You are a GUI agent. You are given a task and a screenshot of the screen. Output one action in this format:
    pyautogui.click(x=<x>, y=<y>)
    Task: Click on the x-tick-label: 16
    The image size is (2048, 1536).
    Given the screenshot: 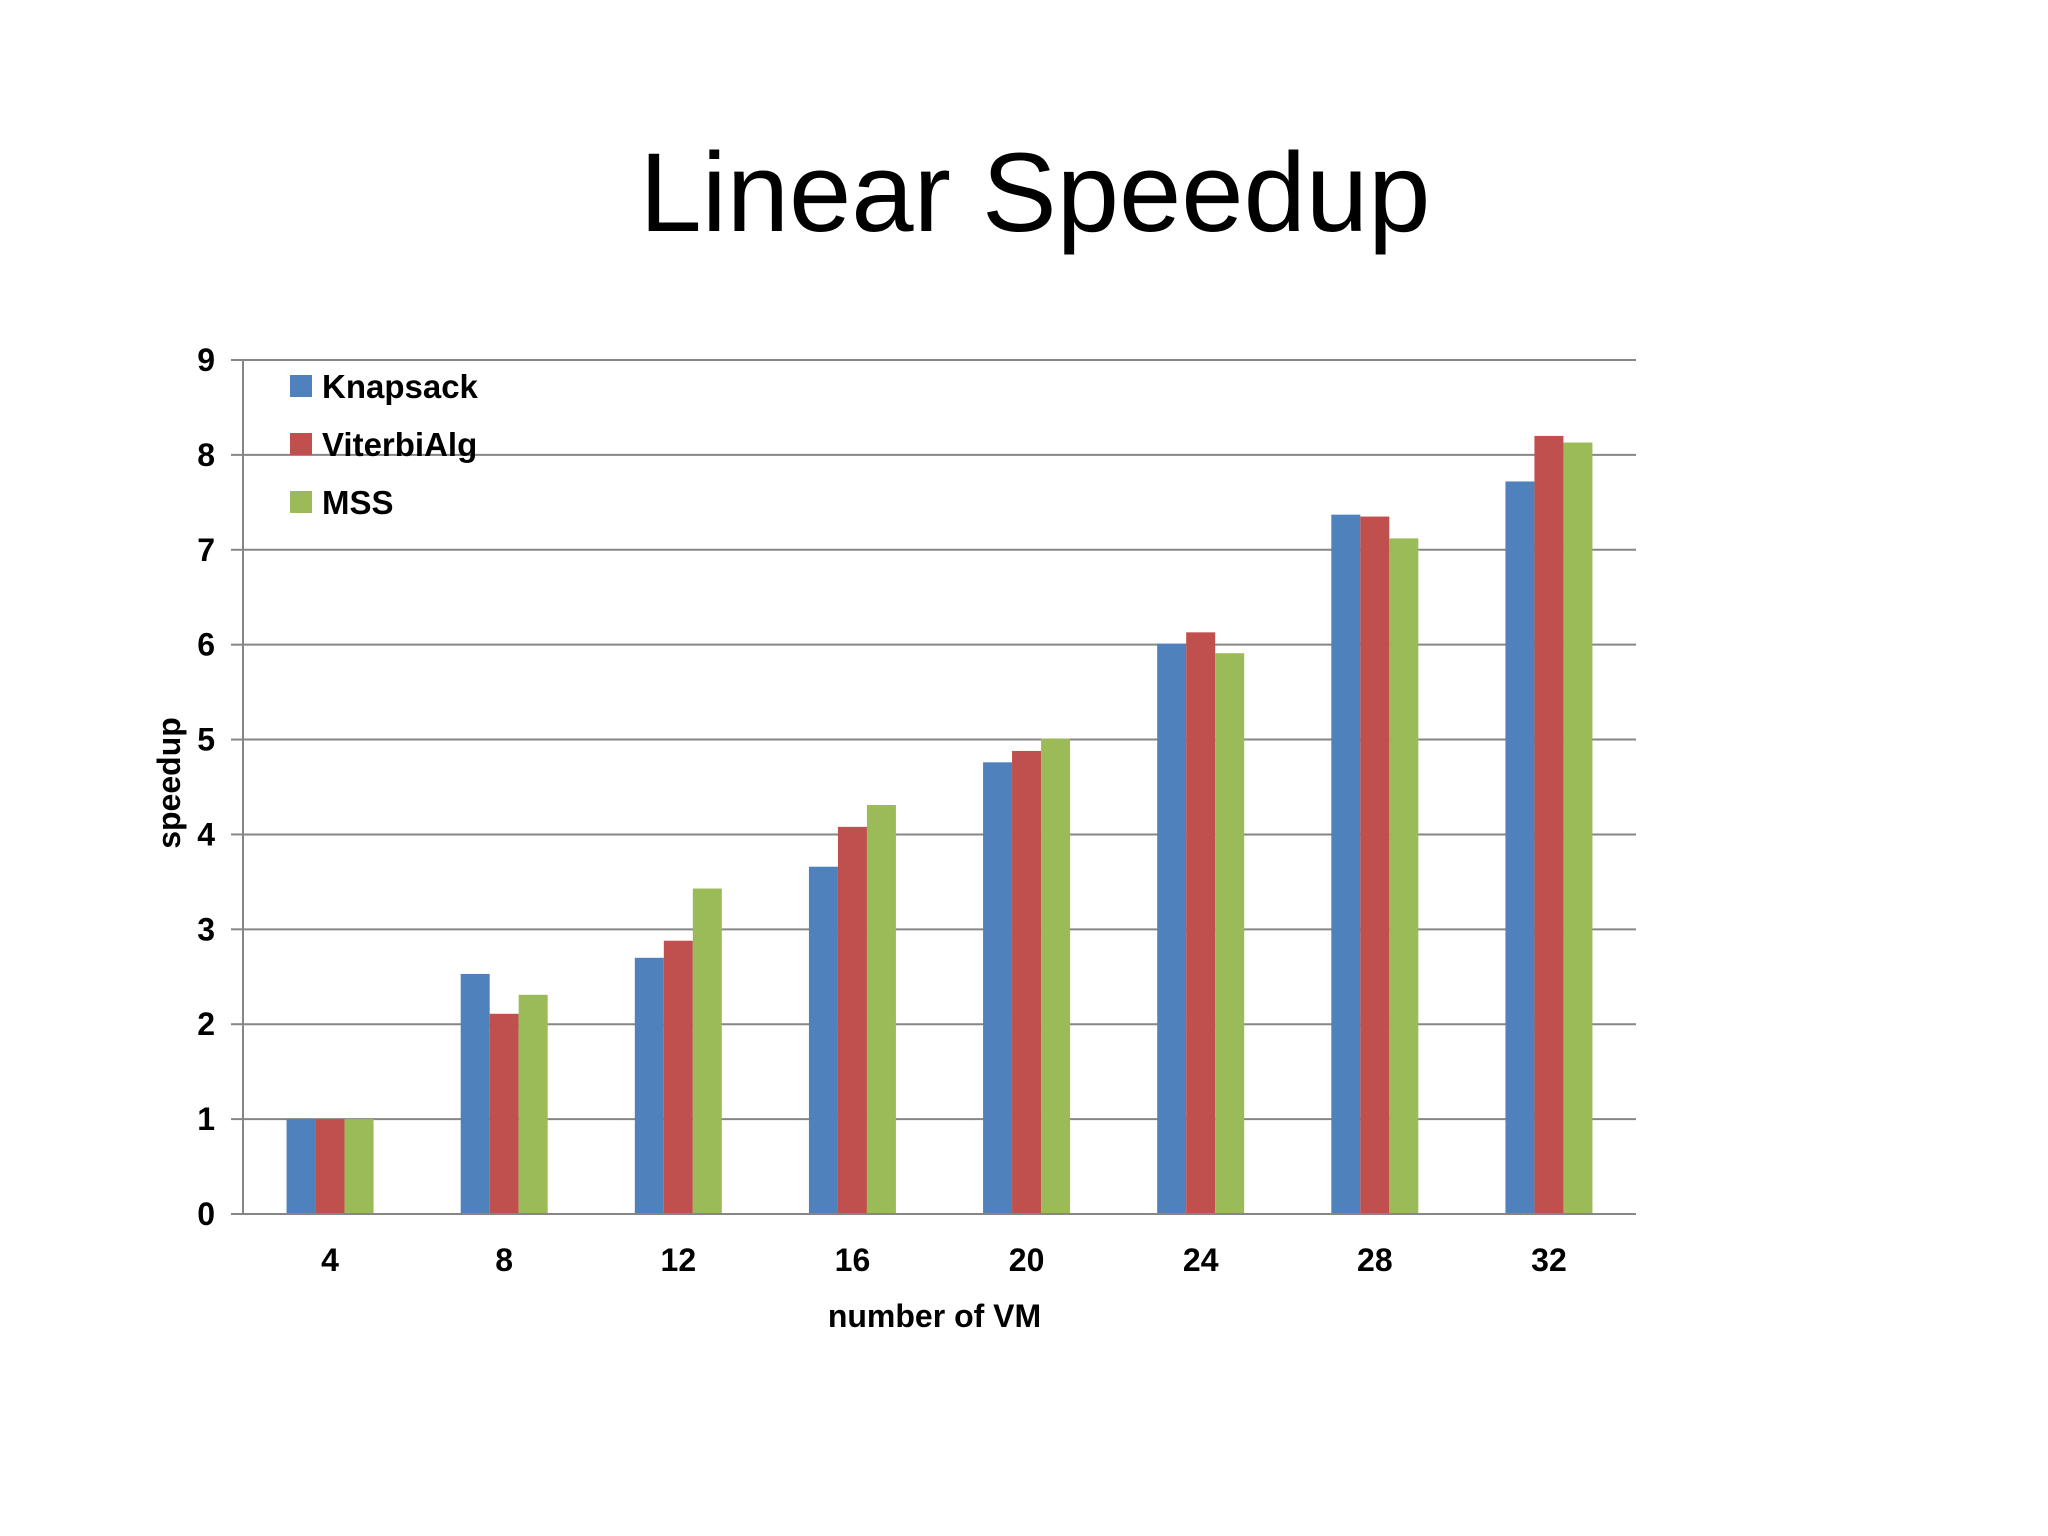 What is the action you would take?
    pyautogui.click(x=853, y=1260)
    